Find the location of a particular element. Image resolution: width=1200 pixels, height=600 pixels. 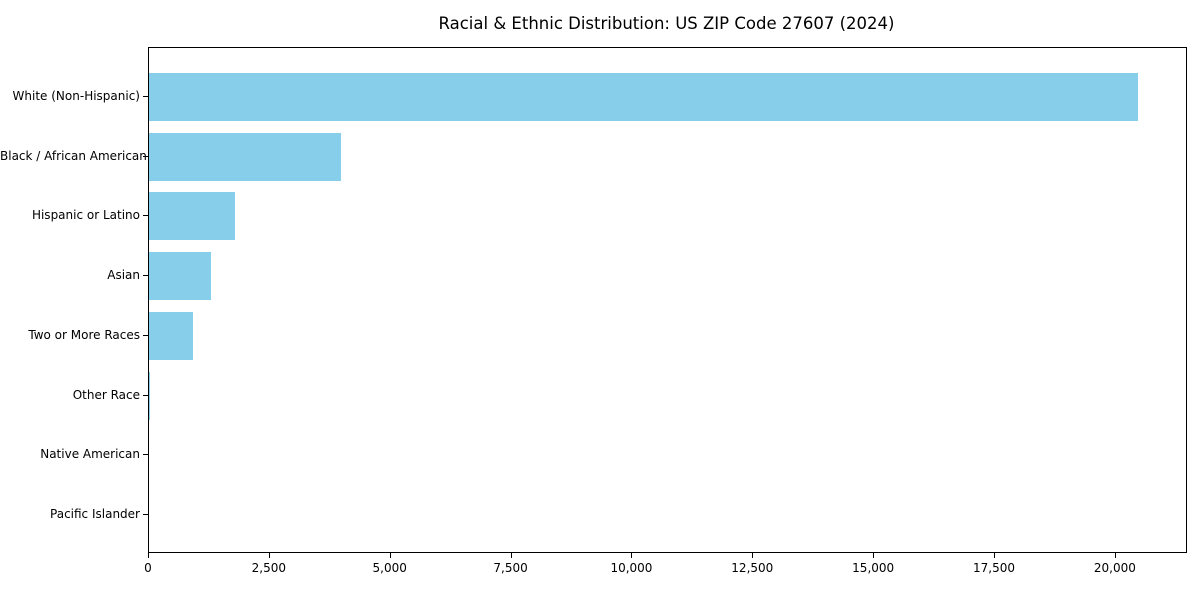

y-tick-mark-pacific-islander is located at coordinates (145, 514).